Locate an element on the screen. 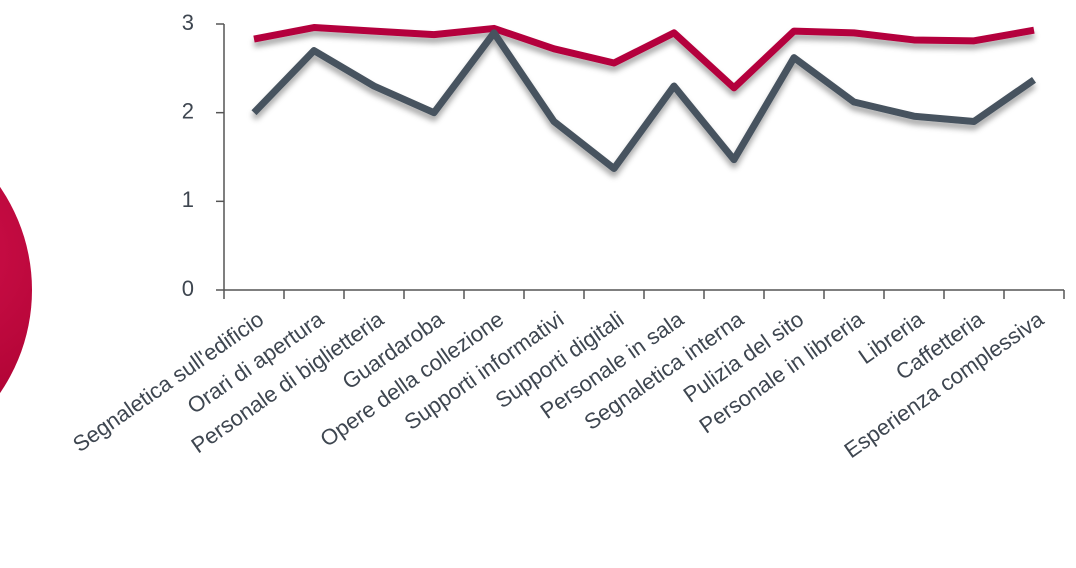 The height and width of the screenshot is (568, 1076). y-tick-label: 2 is located at coordinates (188, 110).